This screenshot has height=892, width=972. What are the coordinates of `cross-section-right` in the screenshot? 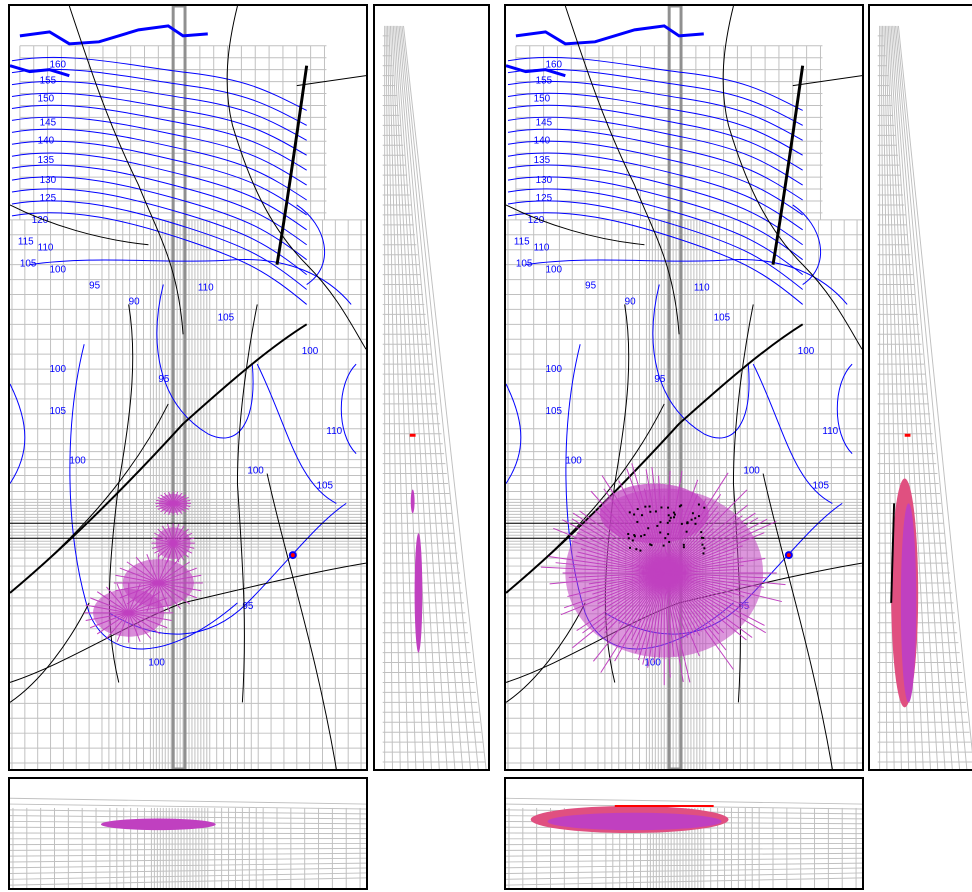 It's located at (920, 387).